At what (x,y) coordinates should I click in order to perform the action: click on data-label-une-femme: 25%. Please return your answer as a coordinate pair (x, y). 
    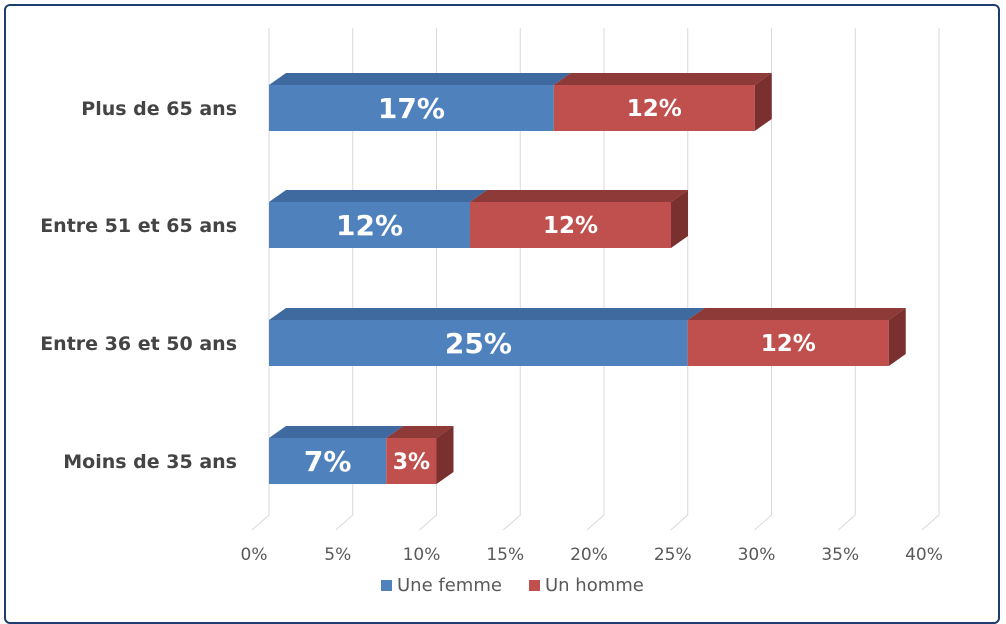
    Looking at the image, I should click on (478, 343).